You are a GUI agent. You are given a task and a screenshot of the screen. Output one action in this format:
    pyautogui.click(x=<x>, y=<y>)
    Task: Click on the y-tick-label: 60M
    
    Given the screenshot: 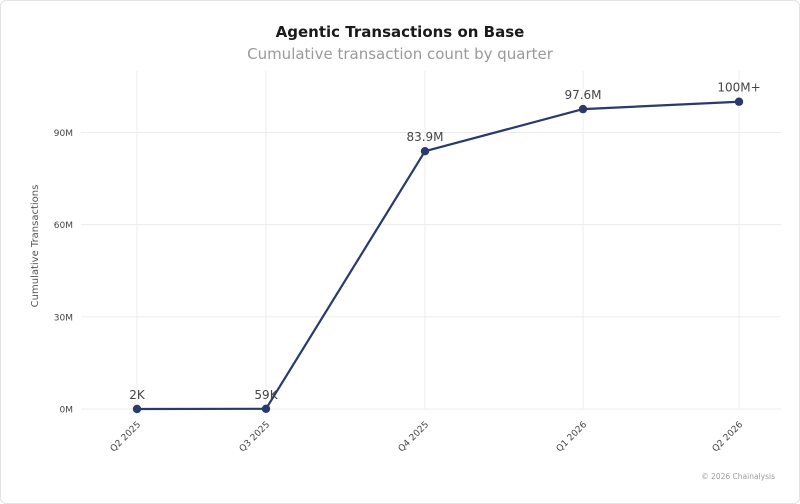 What is the action you would take?
    pyautogui.click(x=63, y=226)
    